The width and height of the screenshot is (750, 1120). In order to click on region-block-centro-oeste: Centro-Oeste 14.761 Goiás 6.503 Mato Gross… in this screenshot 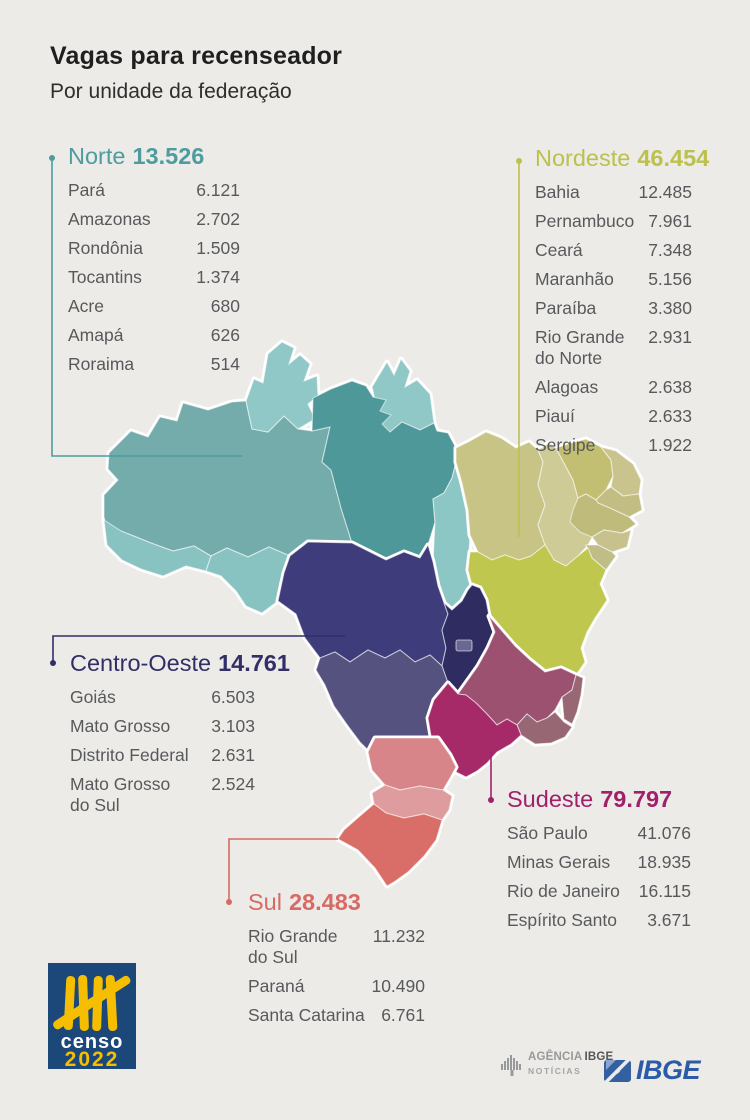, I will do `click(180, 733)`.